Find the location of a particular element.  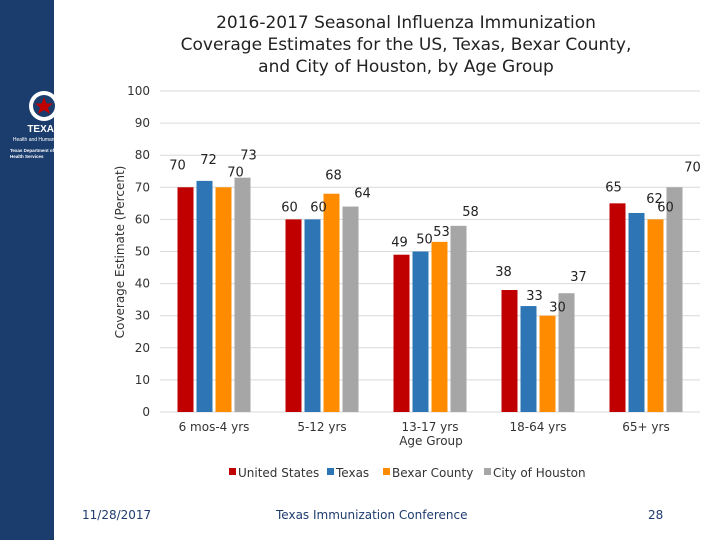

y-tick-label: 80 is located at coordinates (142, 155).